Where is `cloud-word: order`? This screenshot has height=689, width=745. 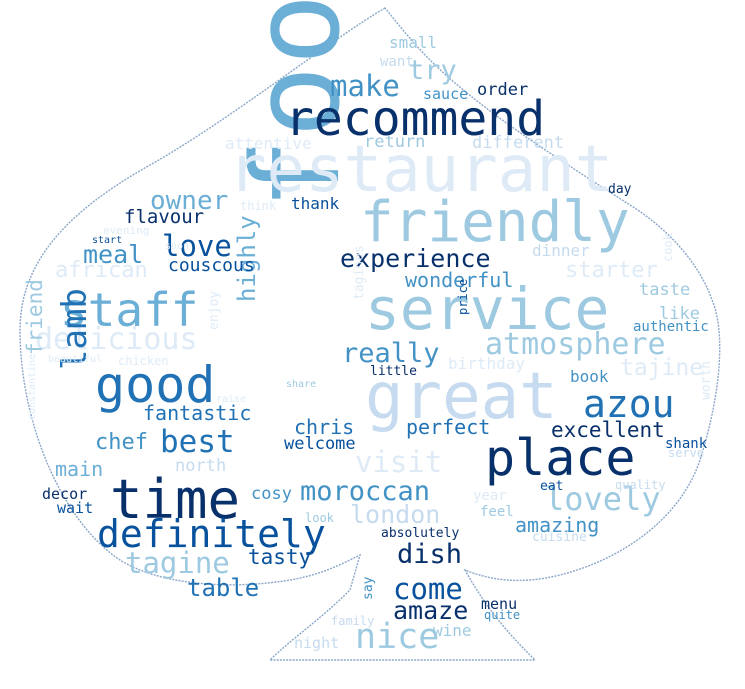 cloud-word: order is located at coordinates (503, 90).